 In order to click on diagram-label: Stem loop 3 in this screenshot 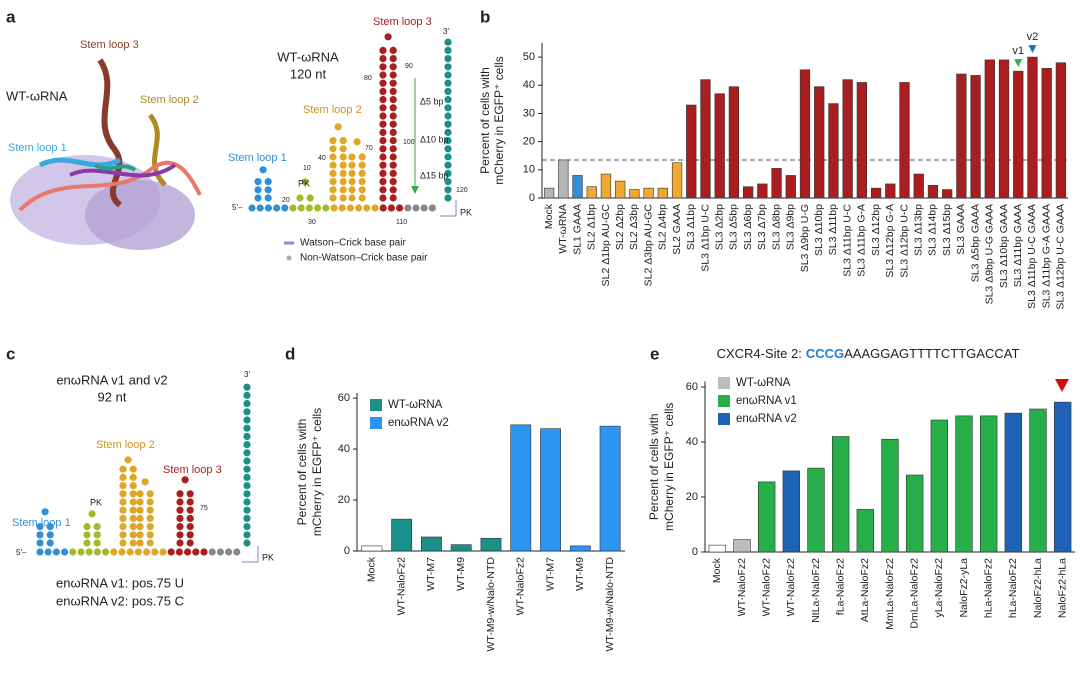, I will do `click(402, 22)`.